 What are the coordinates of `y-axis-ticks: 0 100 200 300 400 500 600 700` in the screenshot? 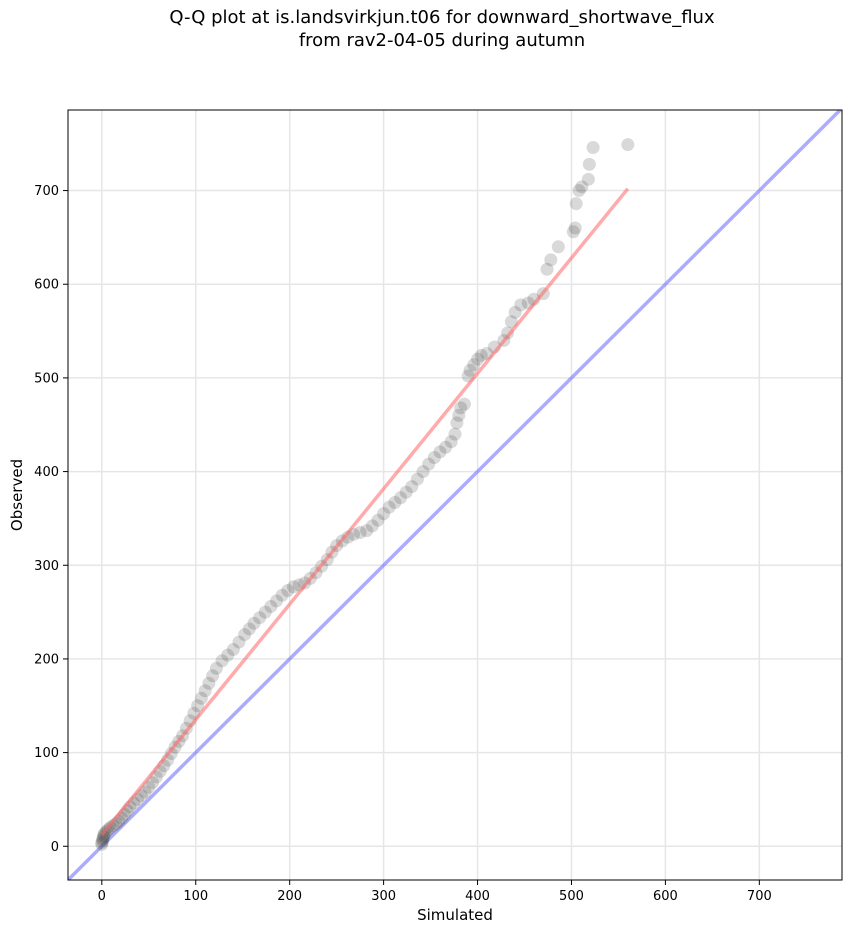 It's located at (51, 519).